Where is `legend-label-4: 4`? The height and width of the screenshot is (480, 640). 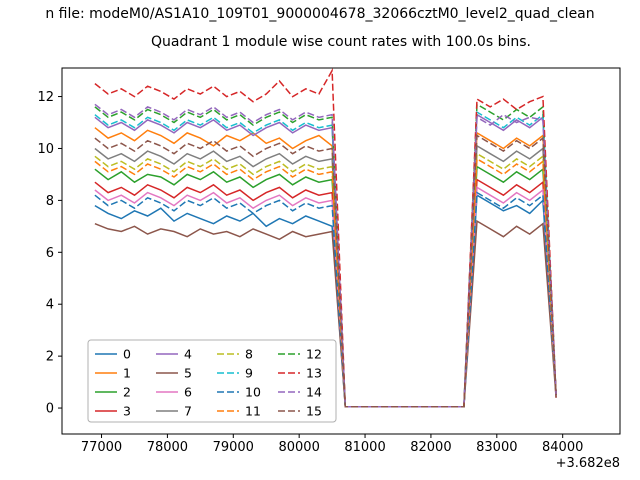
legend-label-4: 4 is located at coordinates (188, 354).